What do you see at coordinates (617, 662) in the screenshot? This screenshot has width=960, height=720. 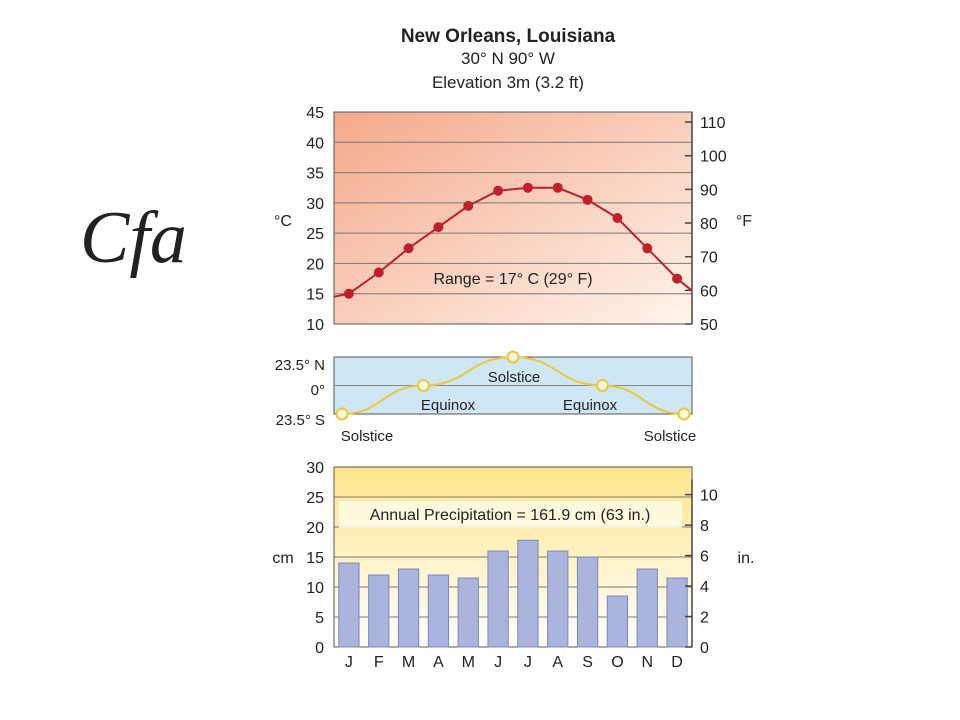 I see `month-label-9: O` at bounding box center [617, 662].